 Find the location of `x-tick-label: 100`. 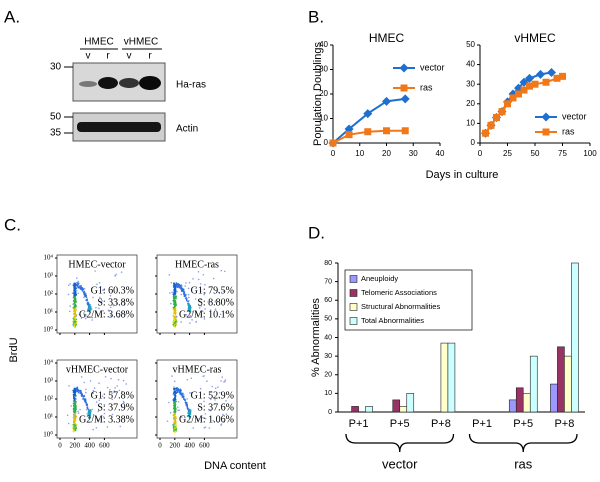

x-tick-label: 100 is located at coordinates (590, 153).